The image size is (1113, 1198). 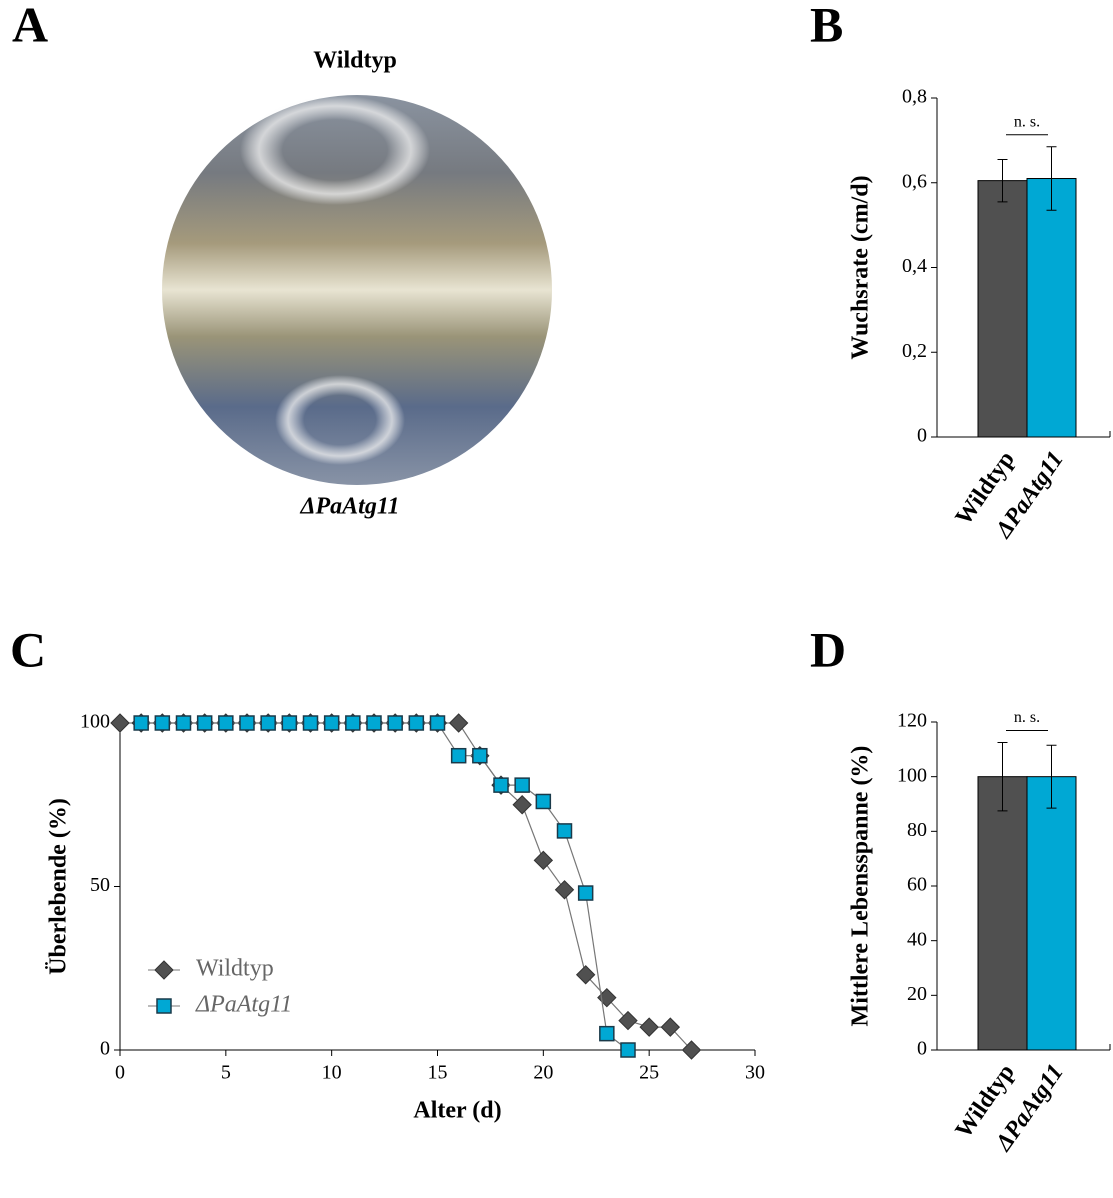 What do you see at coordinates (120, 1073) in the screenshot?
I see `x-tick-label: 0` at bounding box center [120, 1073].